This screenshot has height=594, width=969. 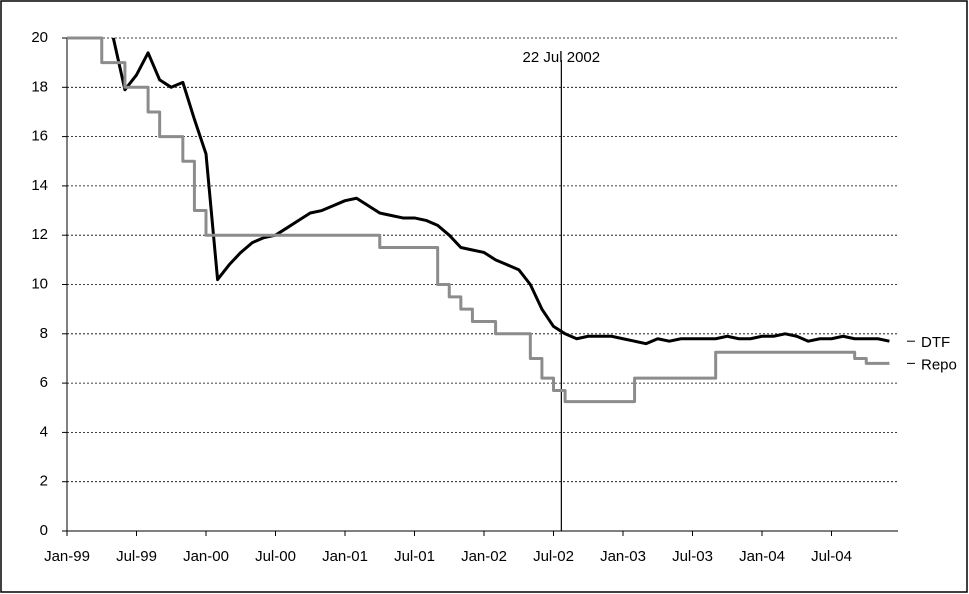 What do you see at coordinates (939, 364) in the screenshot?
I see `legend-label: Repo` at bounding box center [939, 364].